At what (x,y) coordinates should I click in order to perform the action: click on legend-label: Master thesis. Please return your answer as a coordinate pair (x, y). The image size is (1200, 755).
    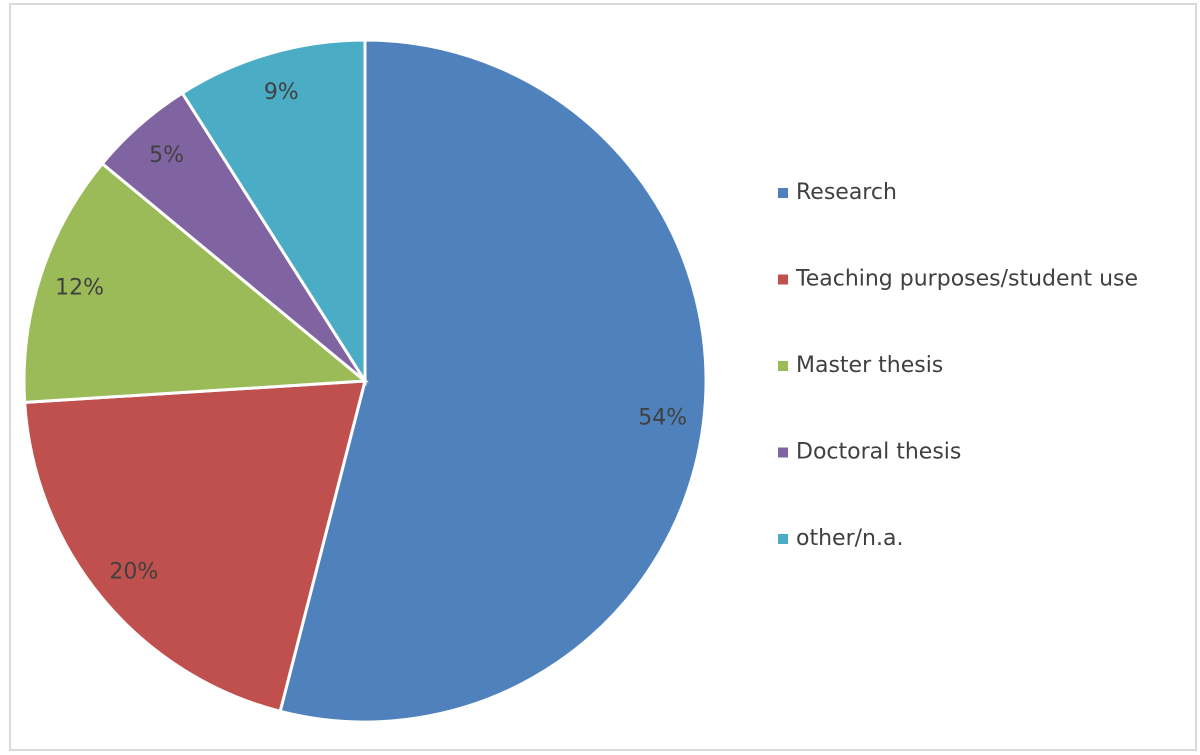
    Looking at the image, I should click on (869, 365).